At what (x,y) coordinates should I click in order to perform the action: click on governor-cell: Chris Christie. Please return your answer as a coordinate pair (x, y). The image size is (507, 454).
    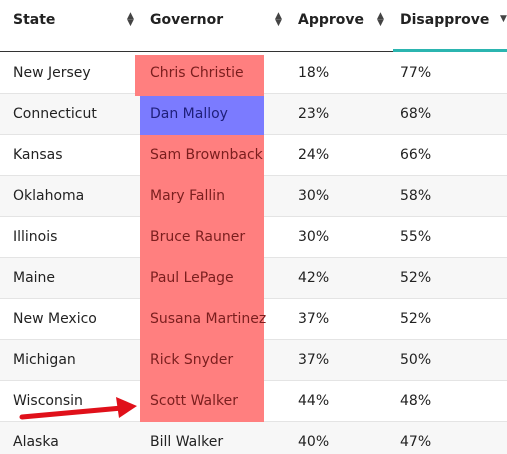
    Looking at the image, I should click on (197, 73).